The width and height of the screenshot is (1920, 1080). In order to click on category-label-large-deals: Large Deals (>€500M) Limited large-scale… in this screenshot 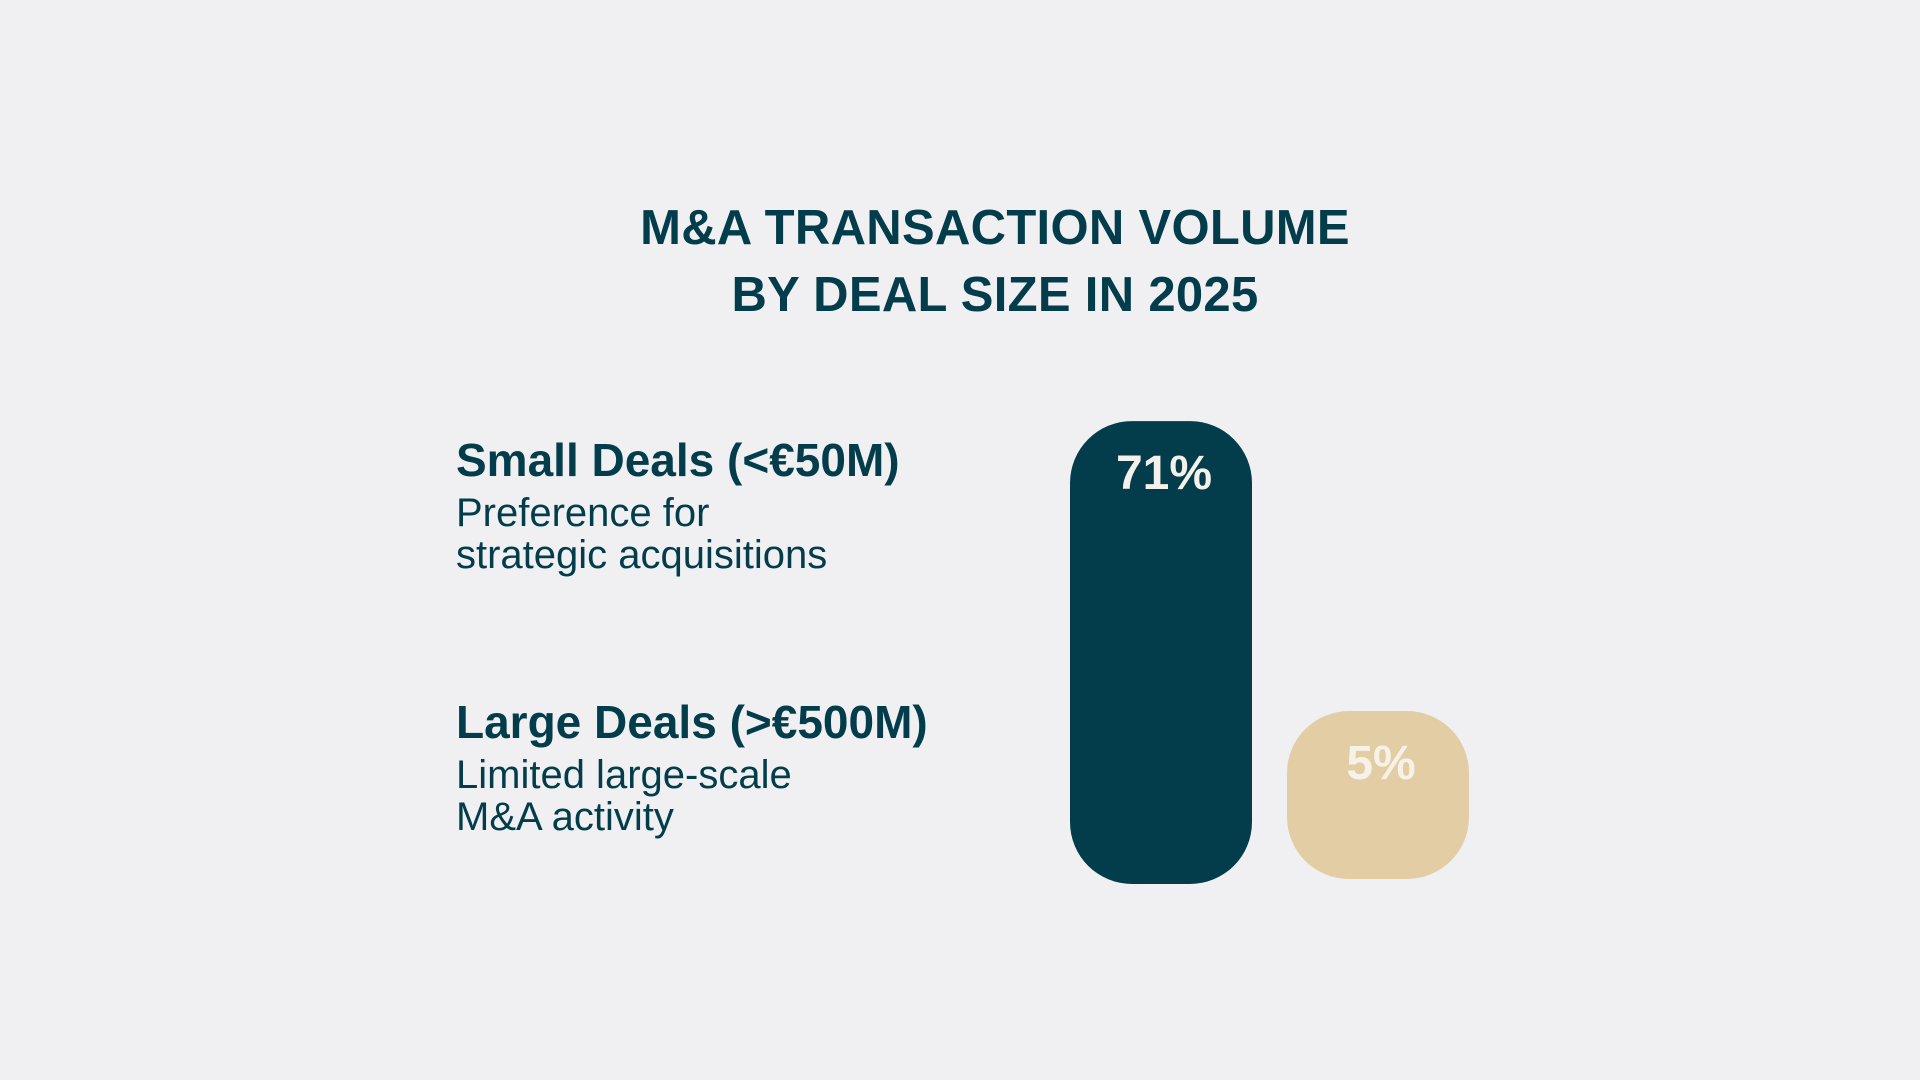, I will do `click(736, 765)`.